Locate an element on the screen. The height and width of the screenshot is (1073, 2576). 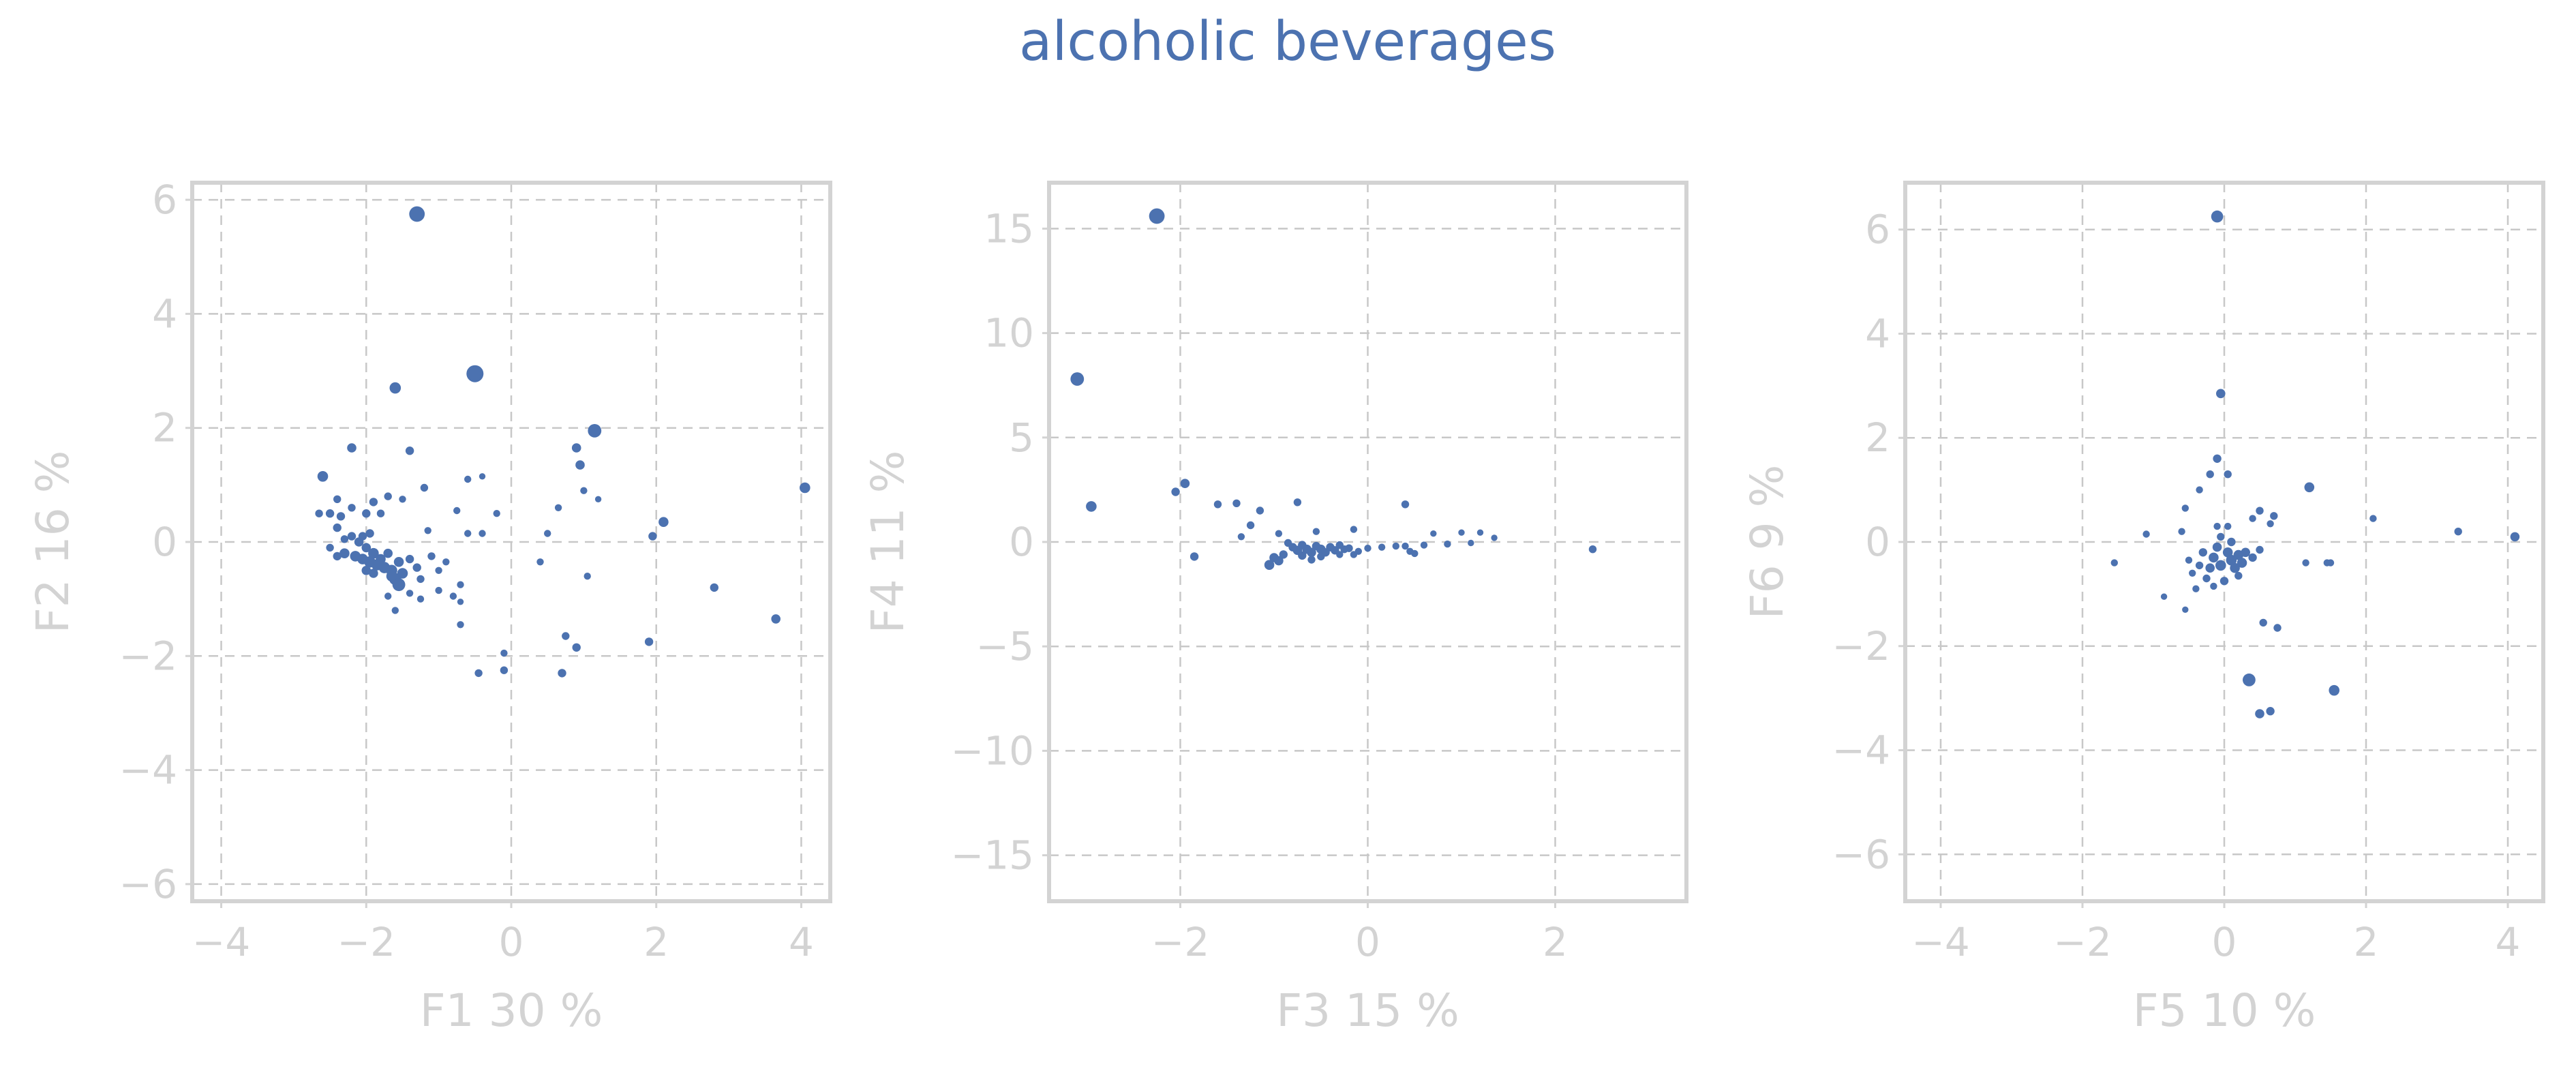
subplot-1-ylabel: F2 16 % is located at coordinates (53, 542).